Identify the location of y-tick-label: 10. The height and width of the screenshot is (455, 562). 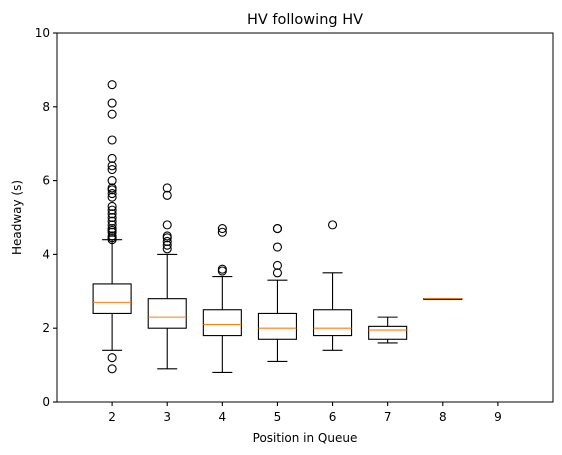
(42, 33).